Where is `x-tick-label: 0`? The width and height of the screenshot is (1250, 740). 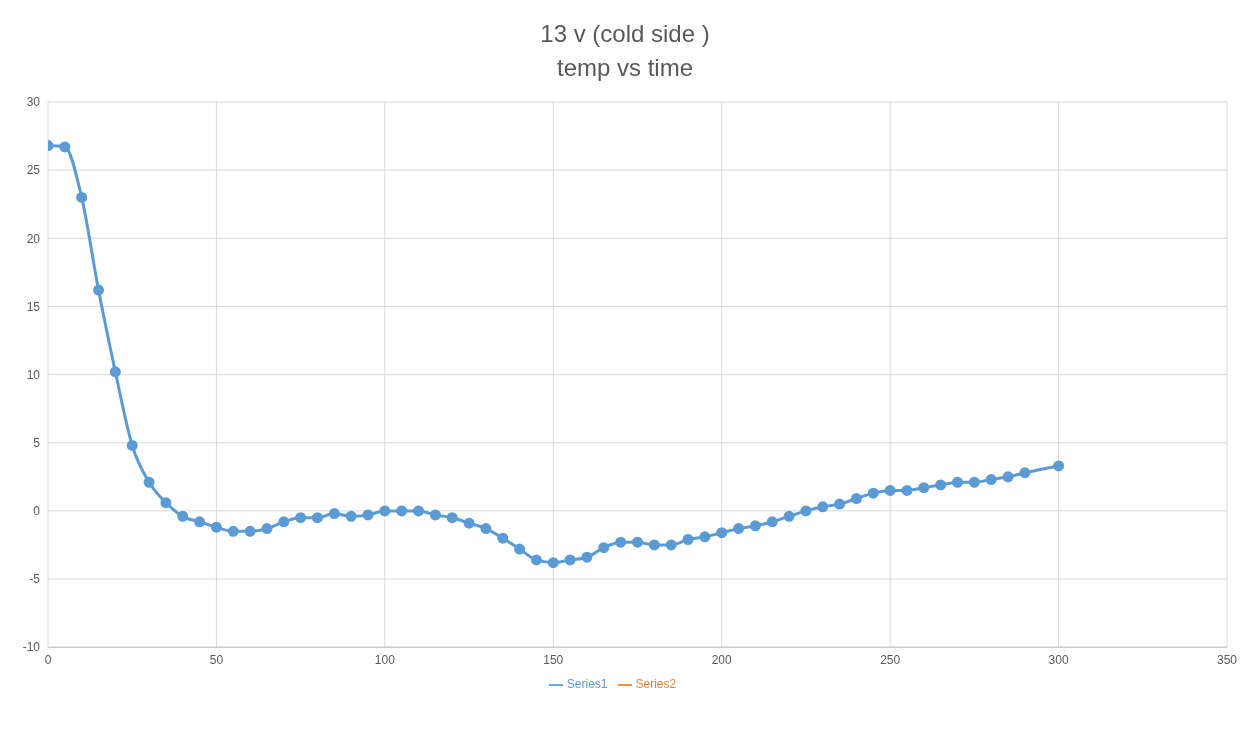 x-tick-label: 0 is located at coordinates (48, 659).